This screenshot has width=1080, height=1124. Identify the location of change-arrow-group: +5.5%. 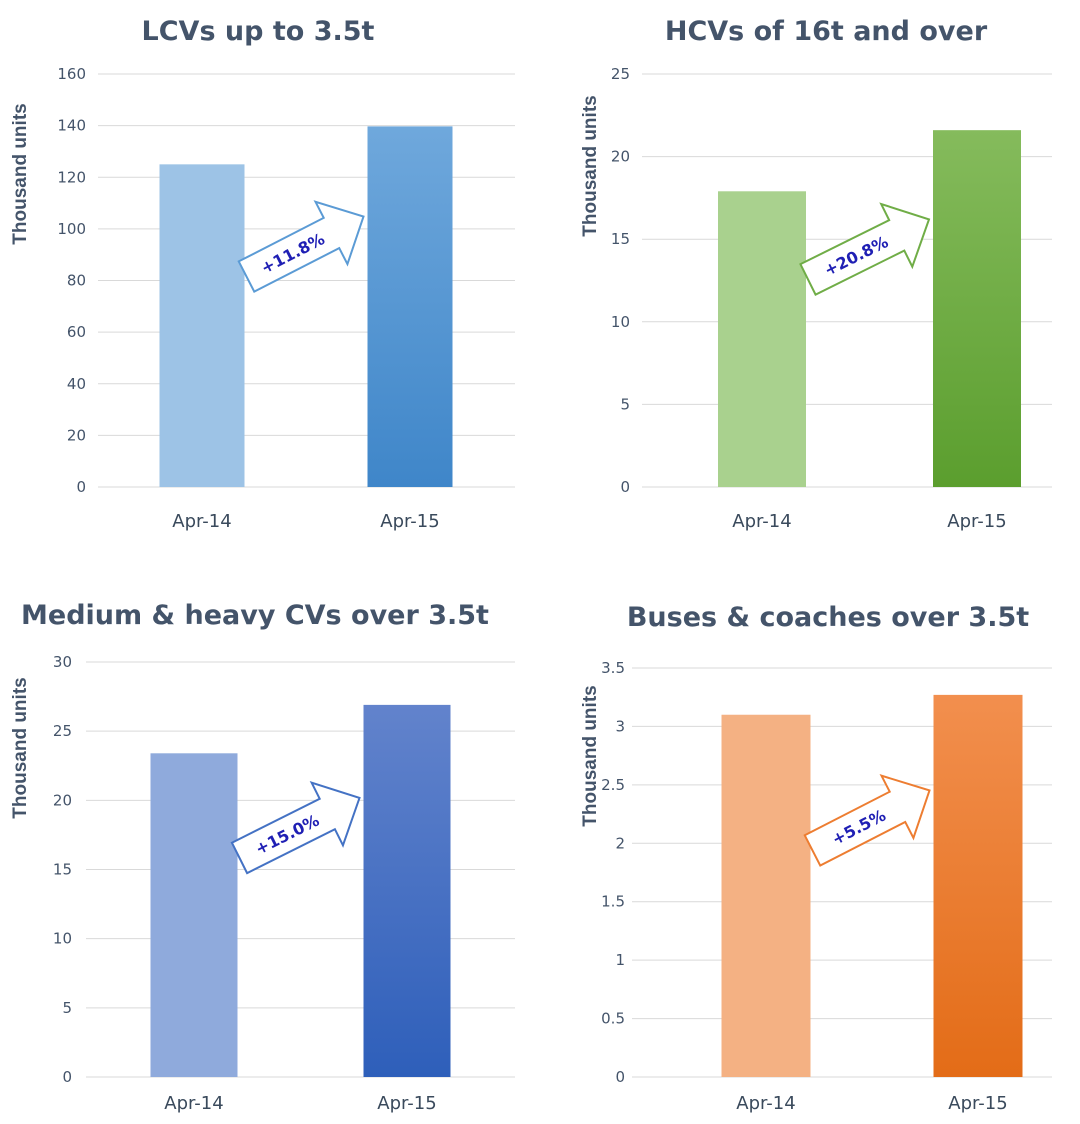
(867, 820).